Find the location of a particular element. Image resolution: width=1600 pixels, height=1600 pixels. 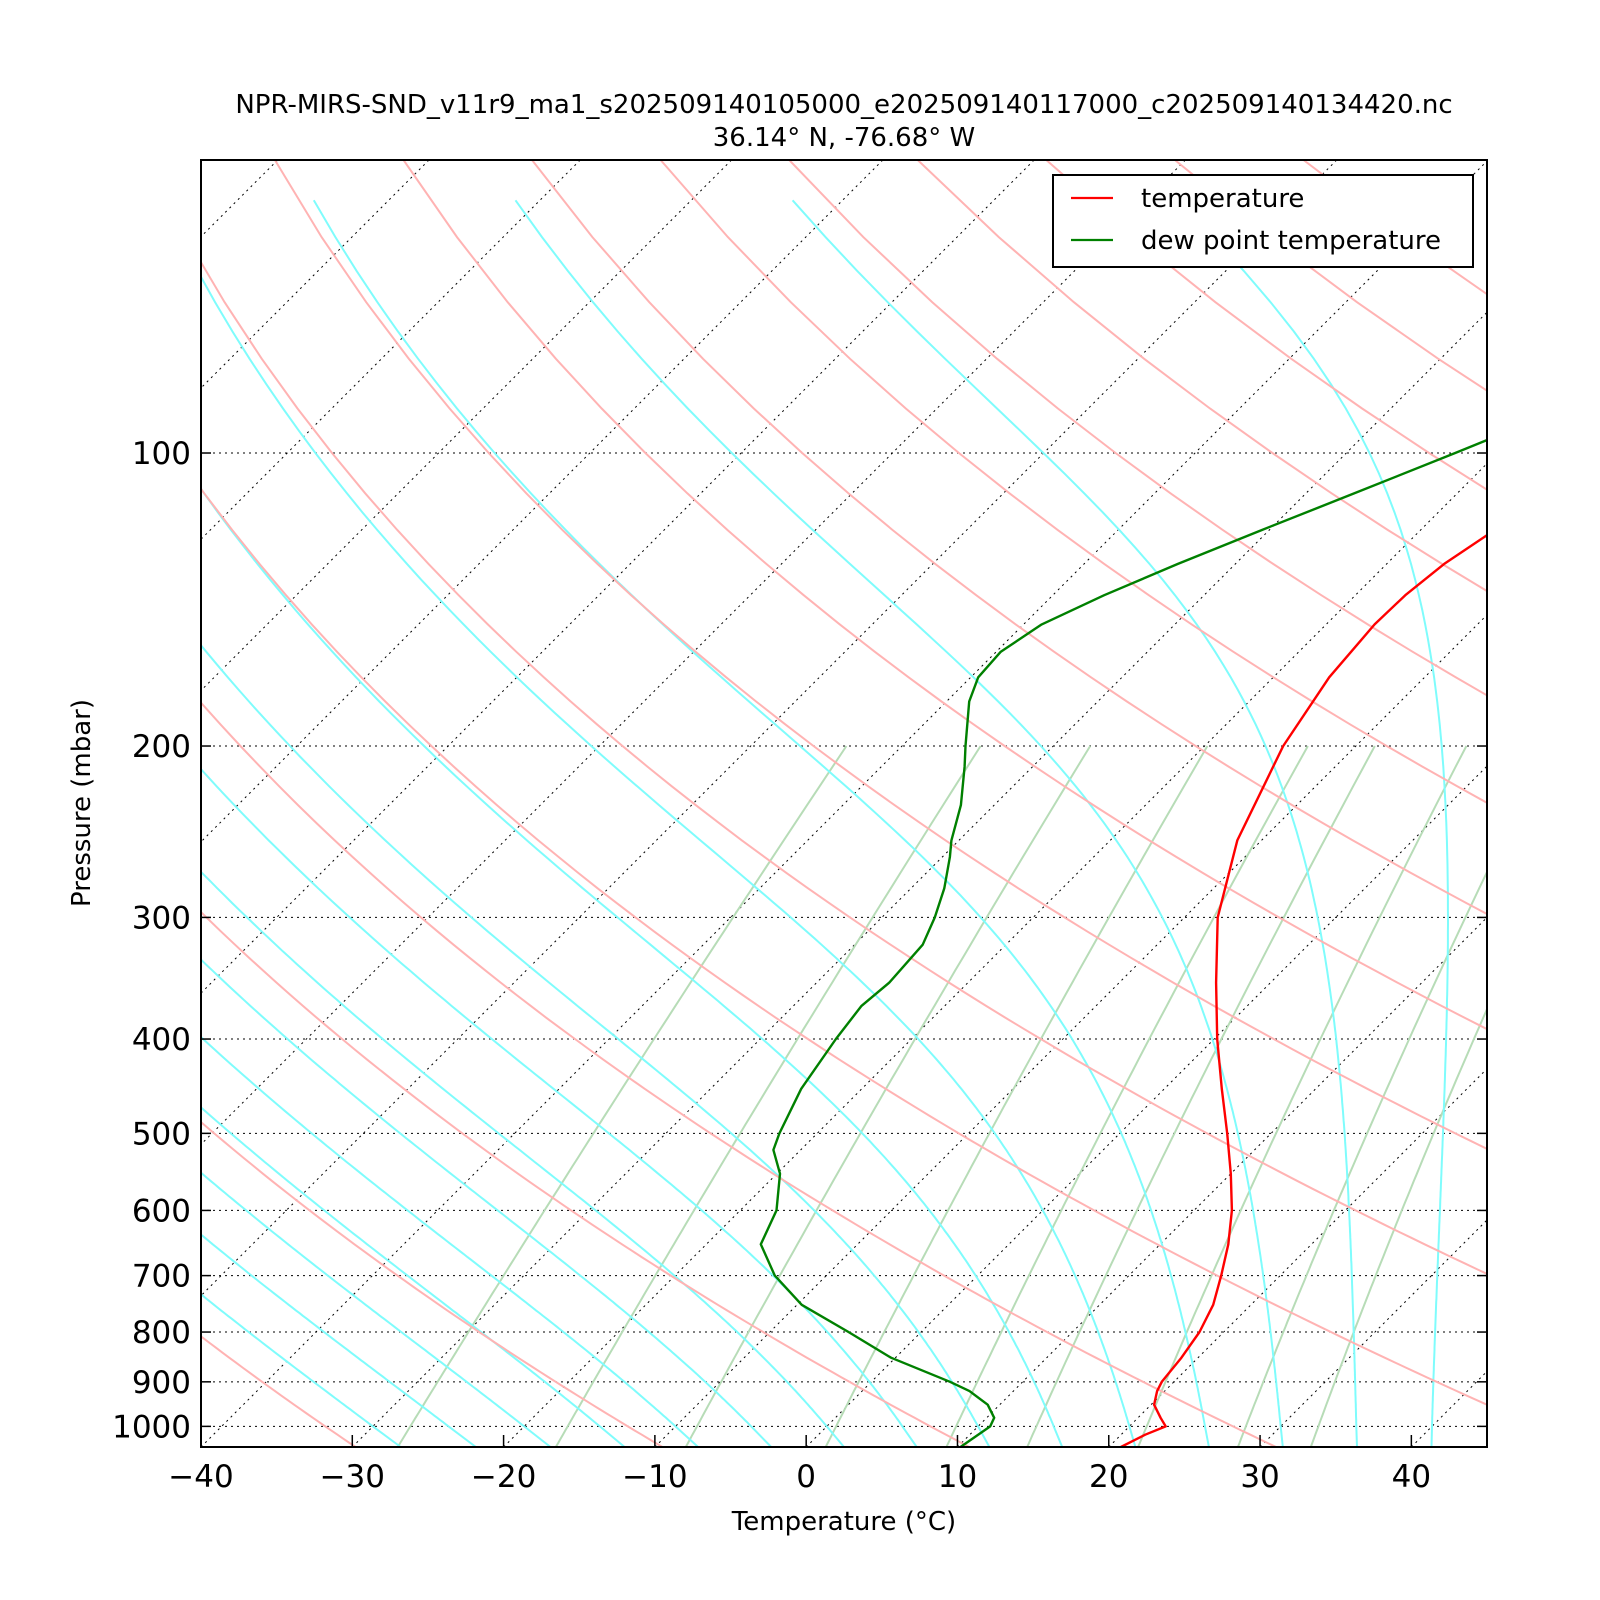

x-tick-label: 30 is located at coordinates (1259, 1477).